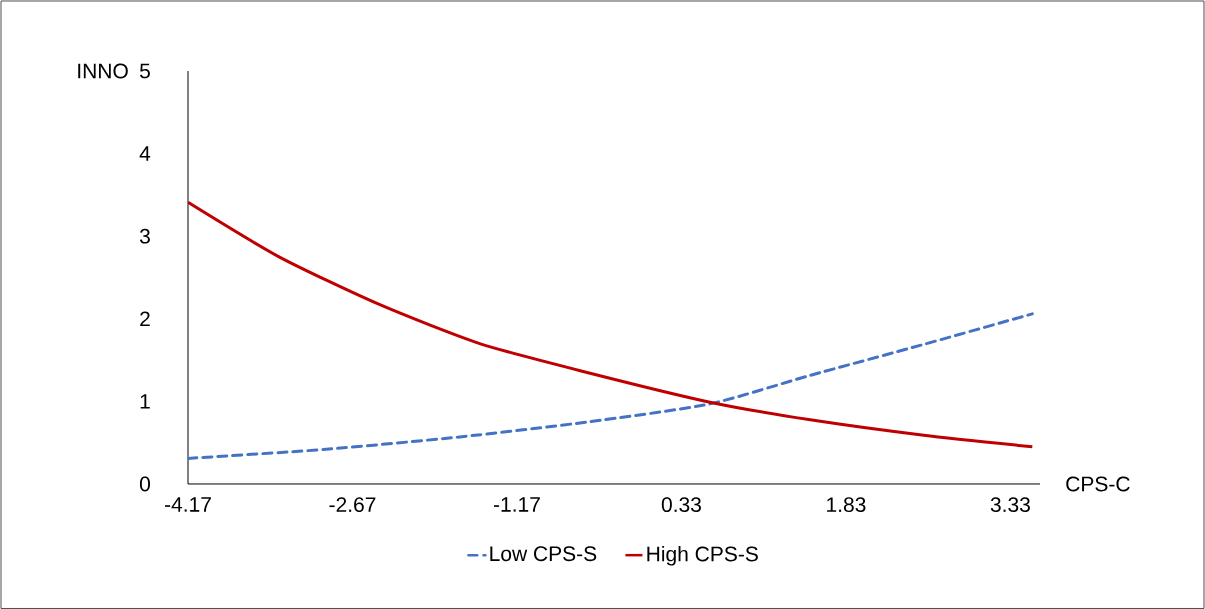 Image resolution: width=1205 pixels, height=609 pixels. What do you see at coordinates (188, 504) in the screenshot?
I see `x-tick-label: -4.17` at bounding box center [188, 504].